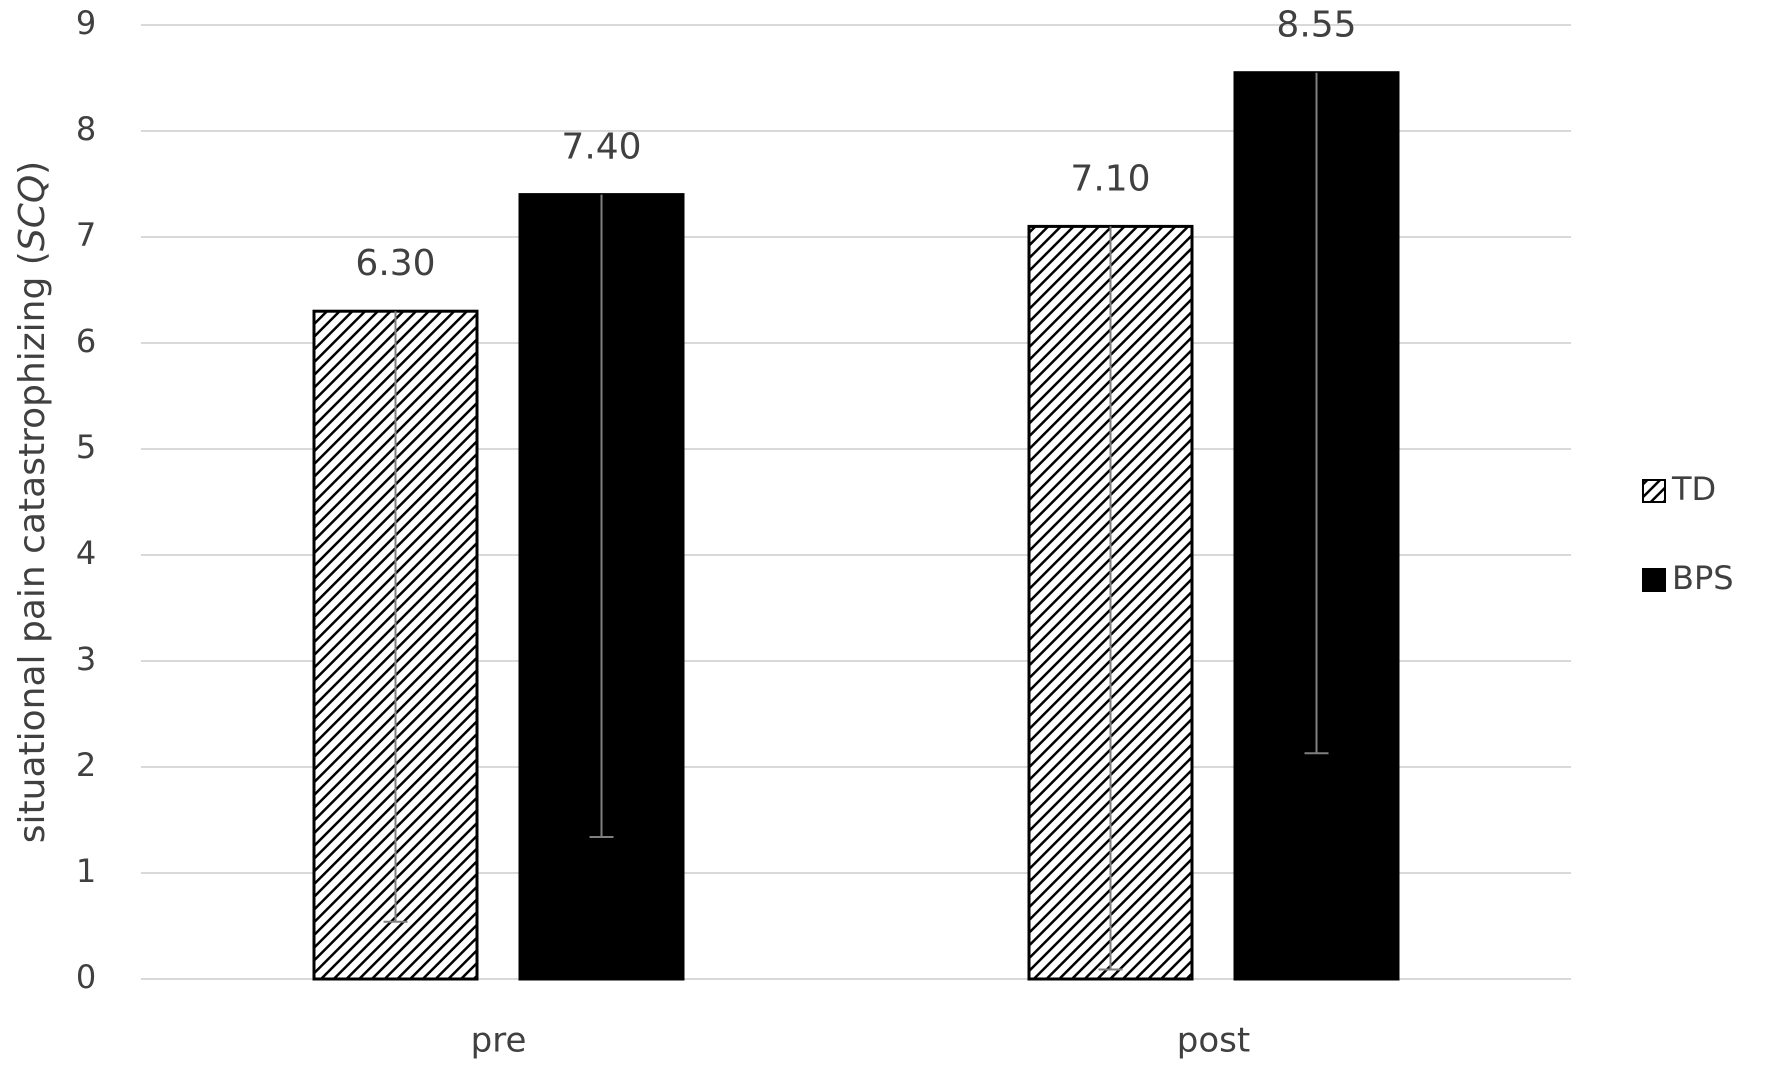 The width and height of the screenshot is (1772, 1073). What do you see at coordinates (86, 341) in the screenshot?
I see `y-tick-label: 6` at bounding box center [86, 341].